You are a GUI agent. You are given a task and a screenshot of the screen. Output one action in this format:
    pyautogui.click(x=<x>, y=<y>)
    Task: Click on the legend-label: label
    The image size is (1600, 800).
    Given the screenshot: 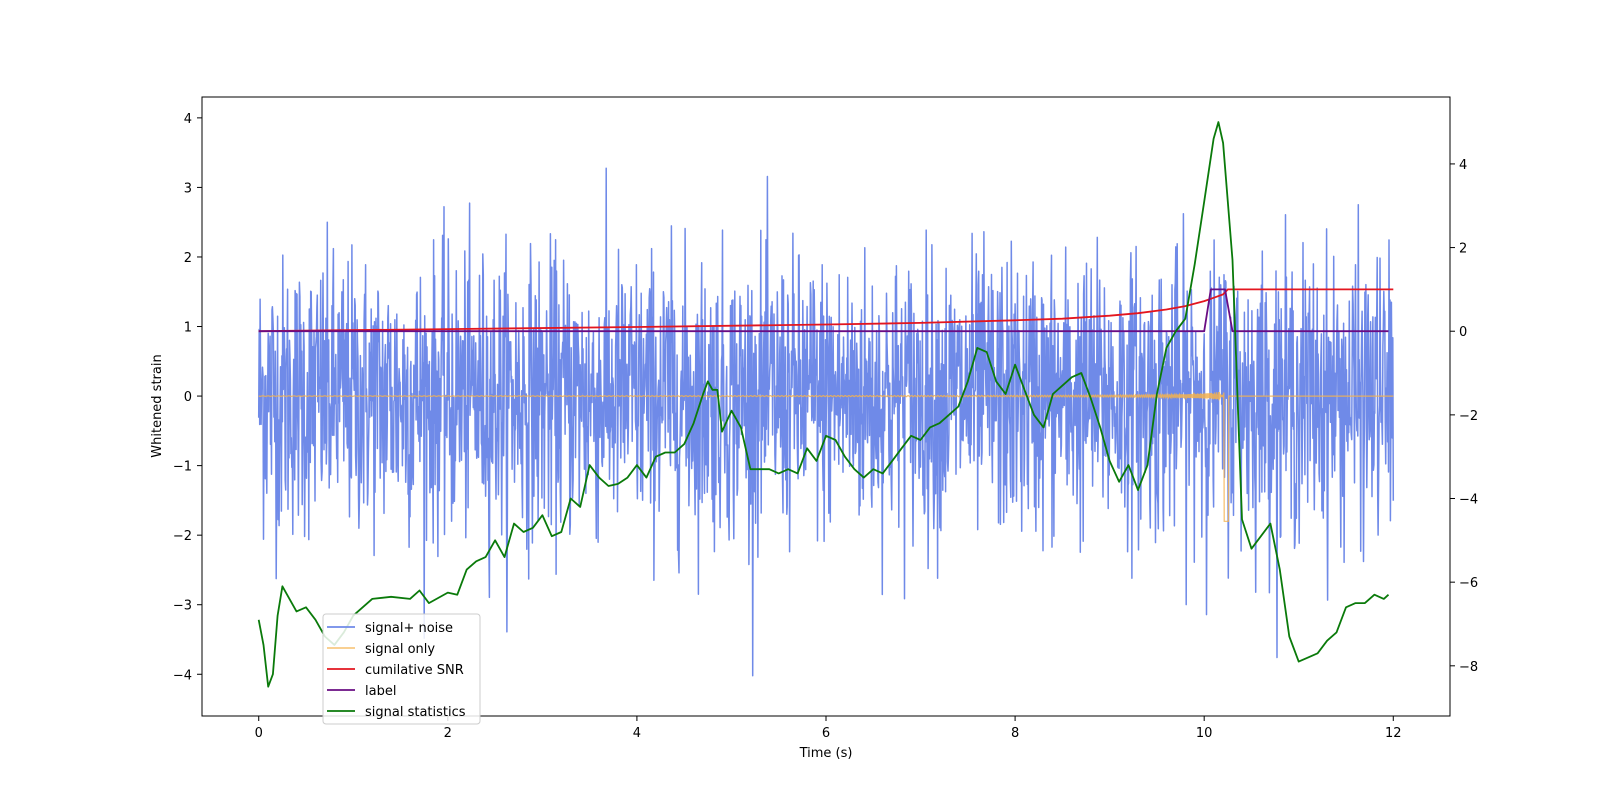 What is the action you would take?
    pyautogui.click(x=380, y=691)
    